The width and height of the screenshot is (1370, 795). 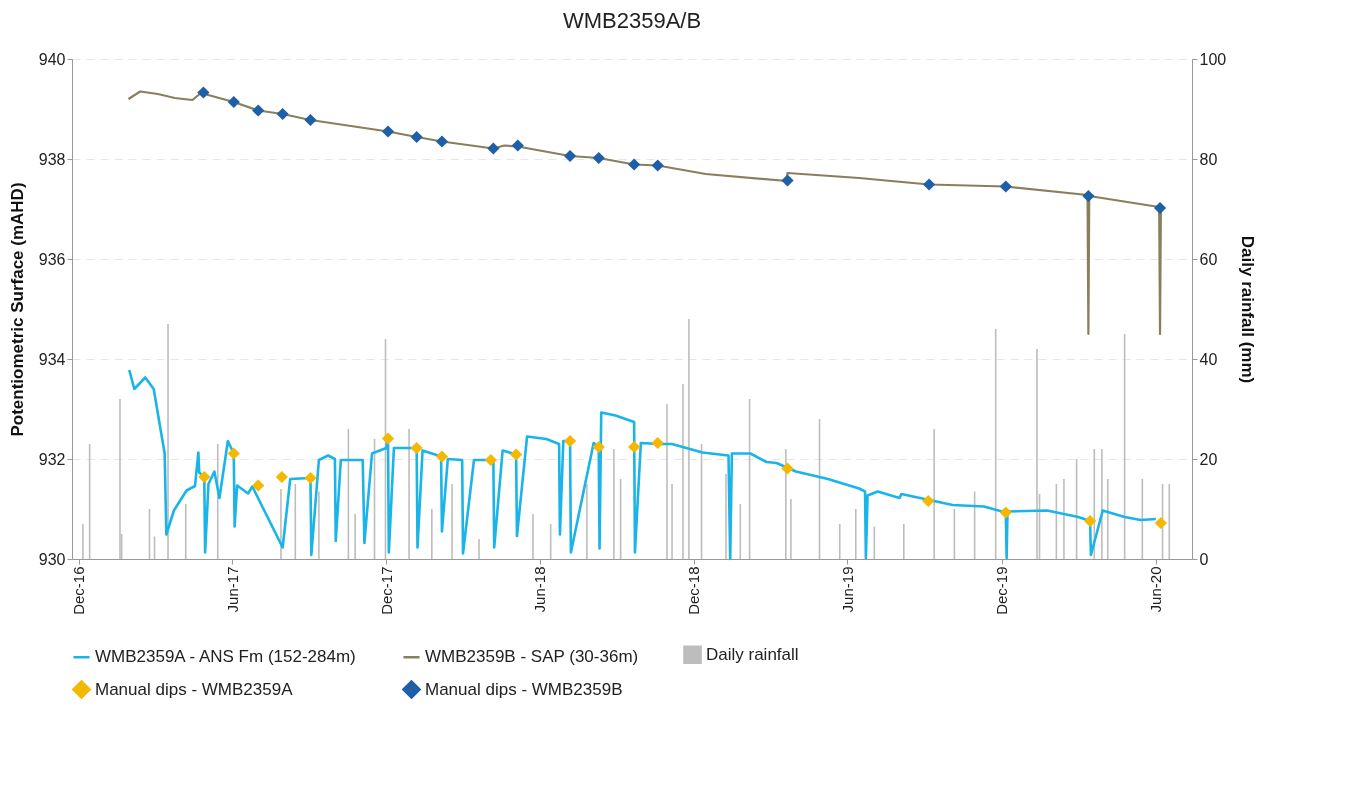 What do you see at coordinates (752, 654) in the screenshot?
I see `legend-label: Daily rainfall` at bounding box center [752, 654].